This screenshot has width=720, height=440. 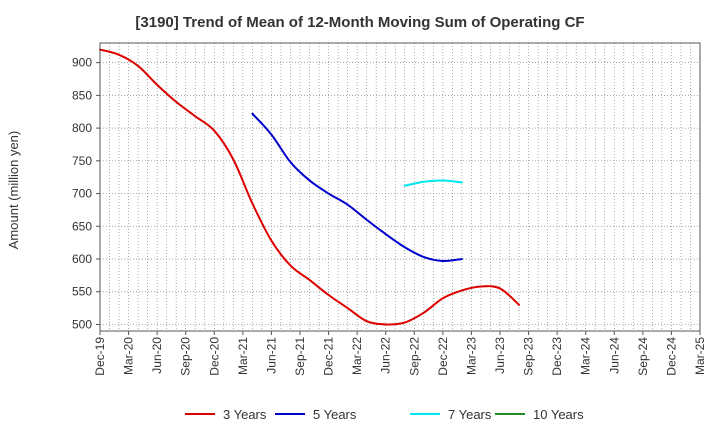 What do you see at coordinates (129, 356) in the screenshot?
I see `x-tick-label: Mar-20` at bounding box center [129, 356].